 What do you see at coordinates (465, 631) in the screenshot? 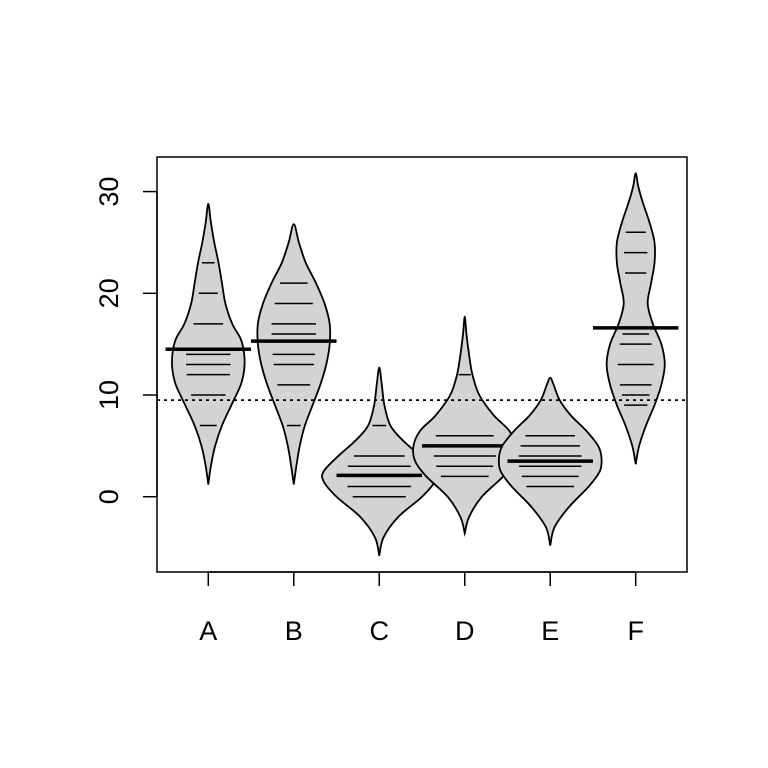
I see `x-tick-label-D: D` at bounding box center [465, 631].